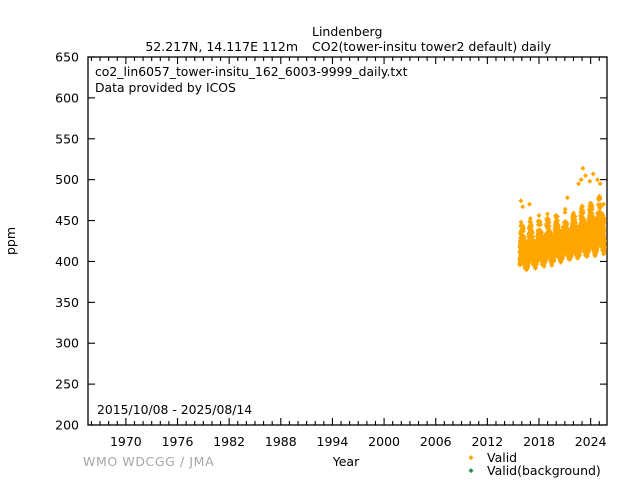 Image resolution: width=640 pixels, height=480 pixels. I want to click on y-tick-label: 400, so click(67, 261).